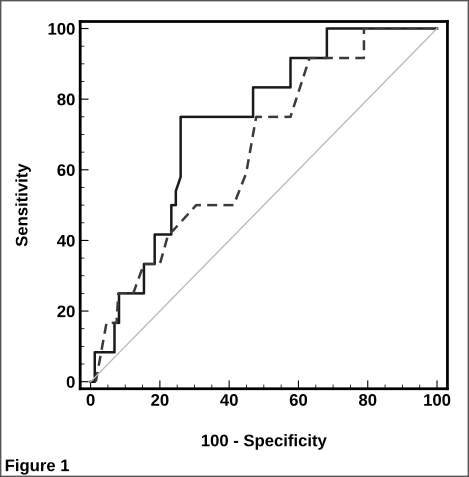 The image size is (469, 477). I want to click on y-axis-title: Sensitivity, so click(23, 205).